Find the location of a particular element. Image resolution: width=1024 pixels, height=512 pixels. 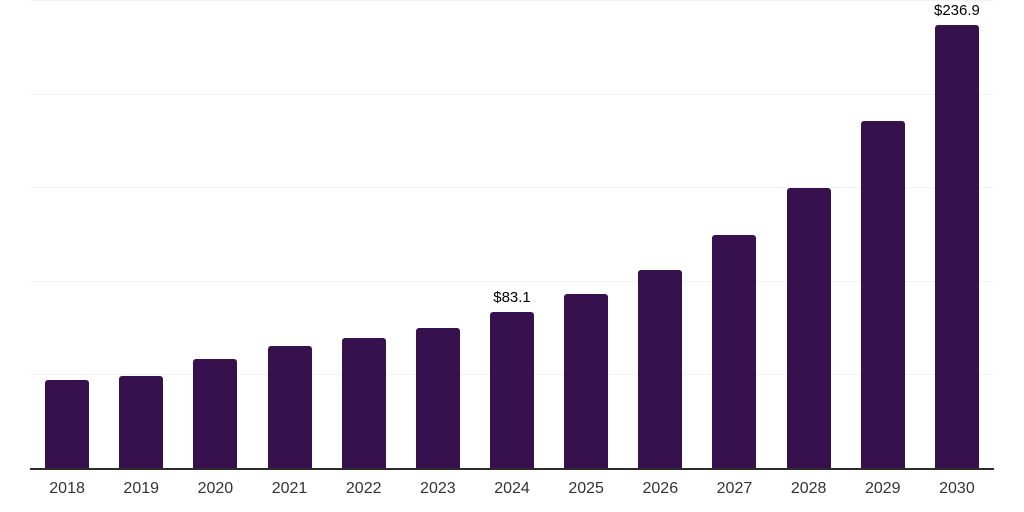

x-axis-label-2023: 2023 is located at coordinates (438, 488).